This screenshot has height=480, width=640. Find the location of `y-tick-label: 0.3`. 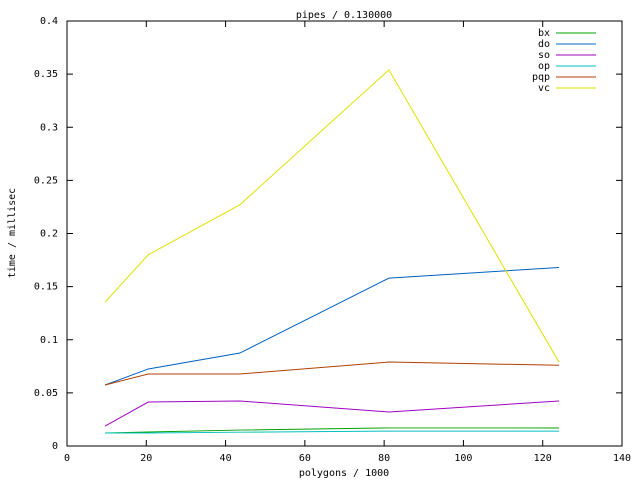

y-tick-label: 0.3 is located at coordinates (49, 127).